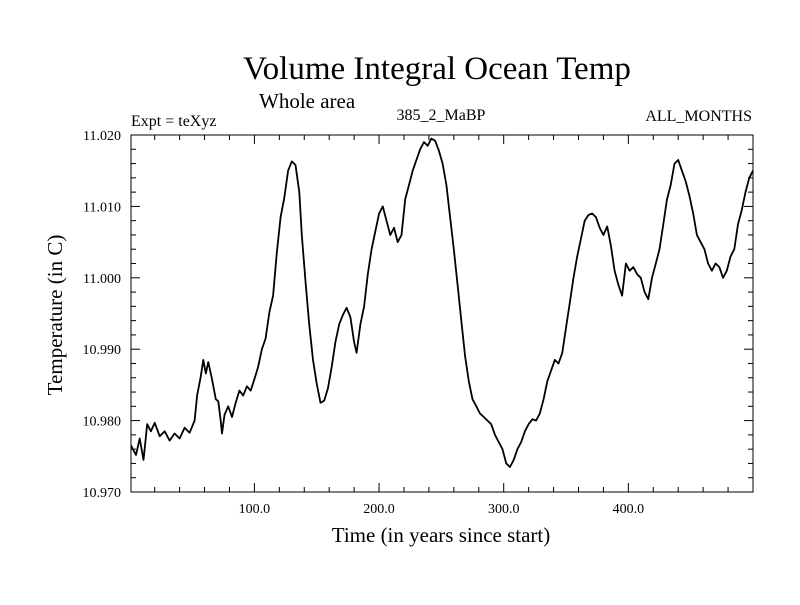  Describe the element at coordinates (441, 115) in the screenshot. I see `run-label: 385_2_MaBP` at that location.